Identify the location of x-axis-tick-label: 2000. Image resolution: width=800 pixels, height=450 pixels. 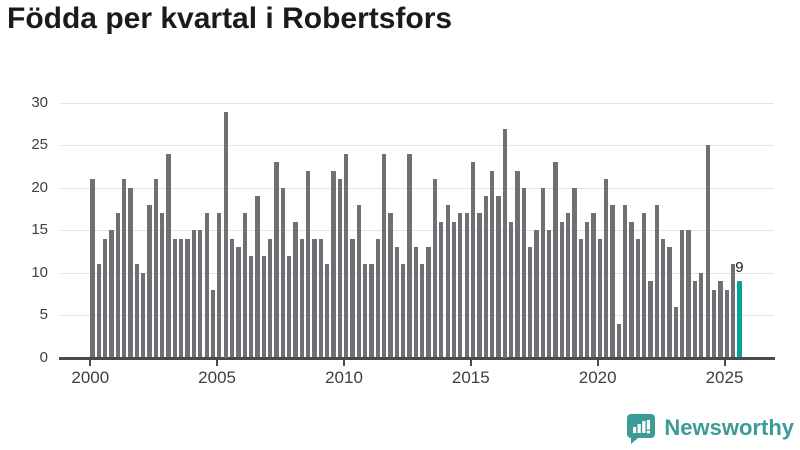
(90, 377).